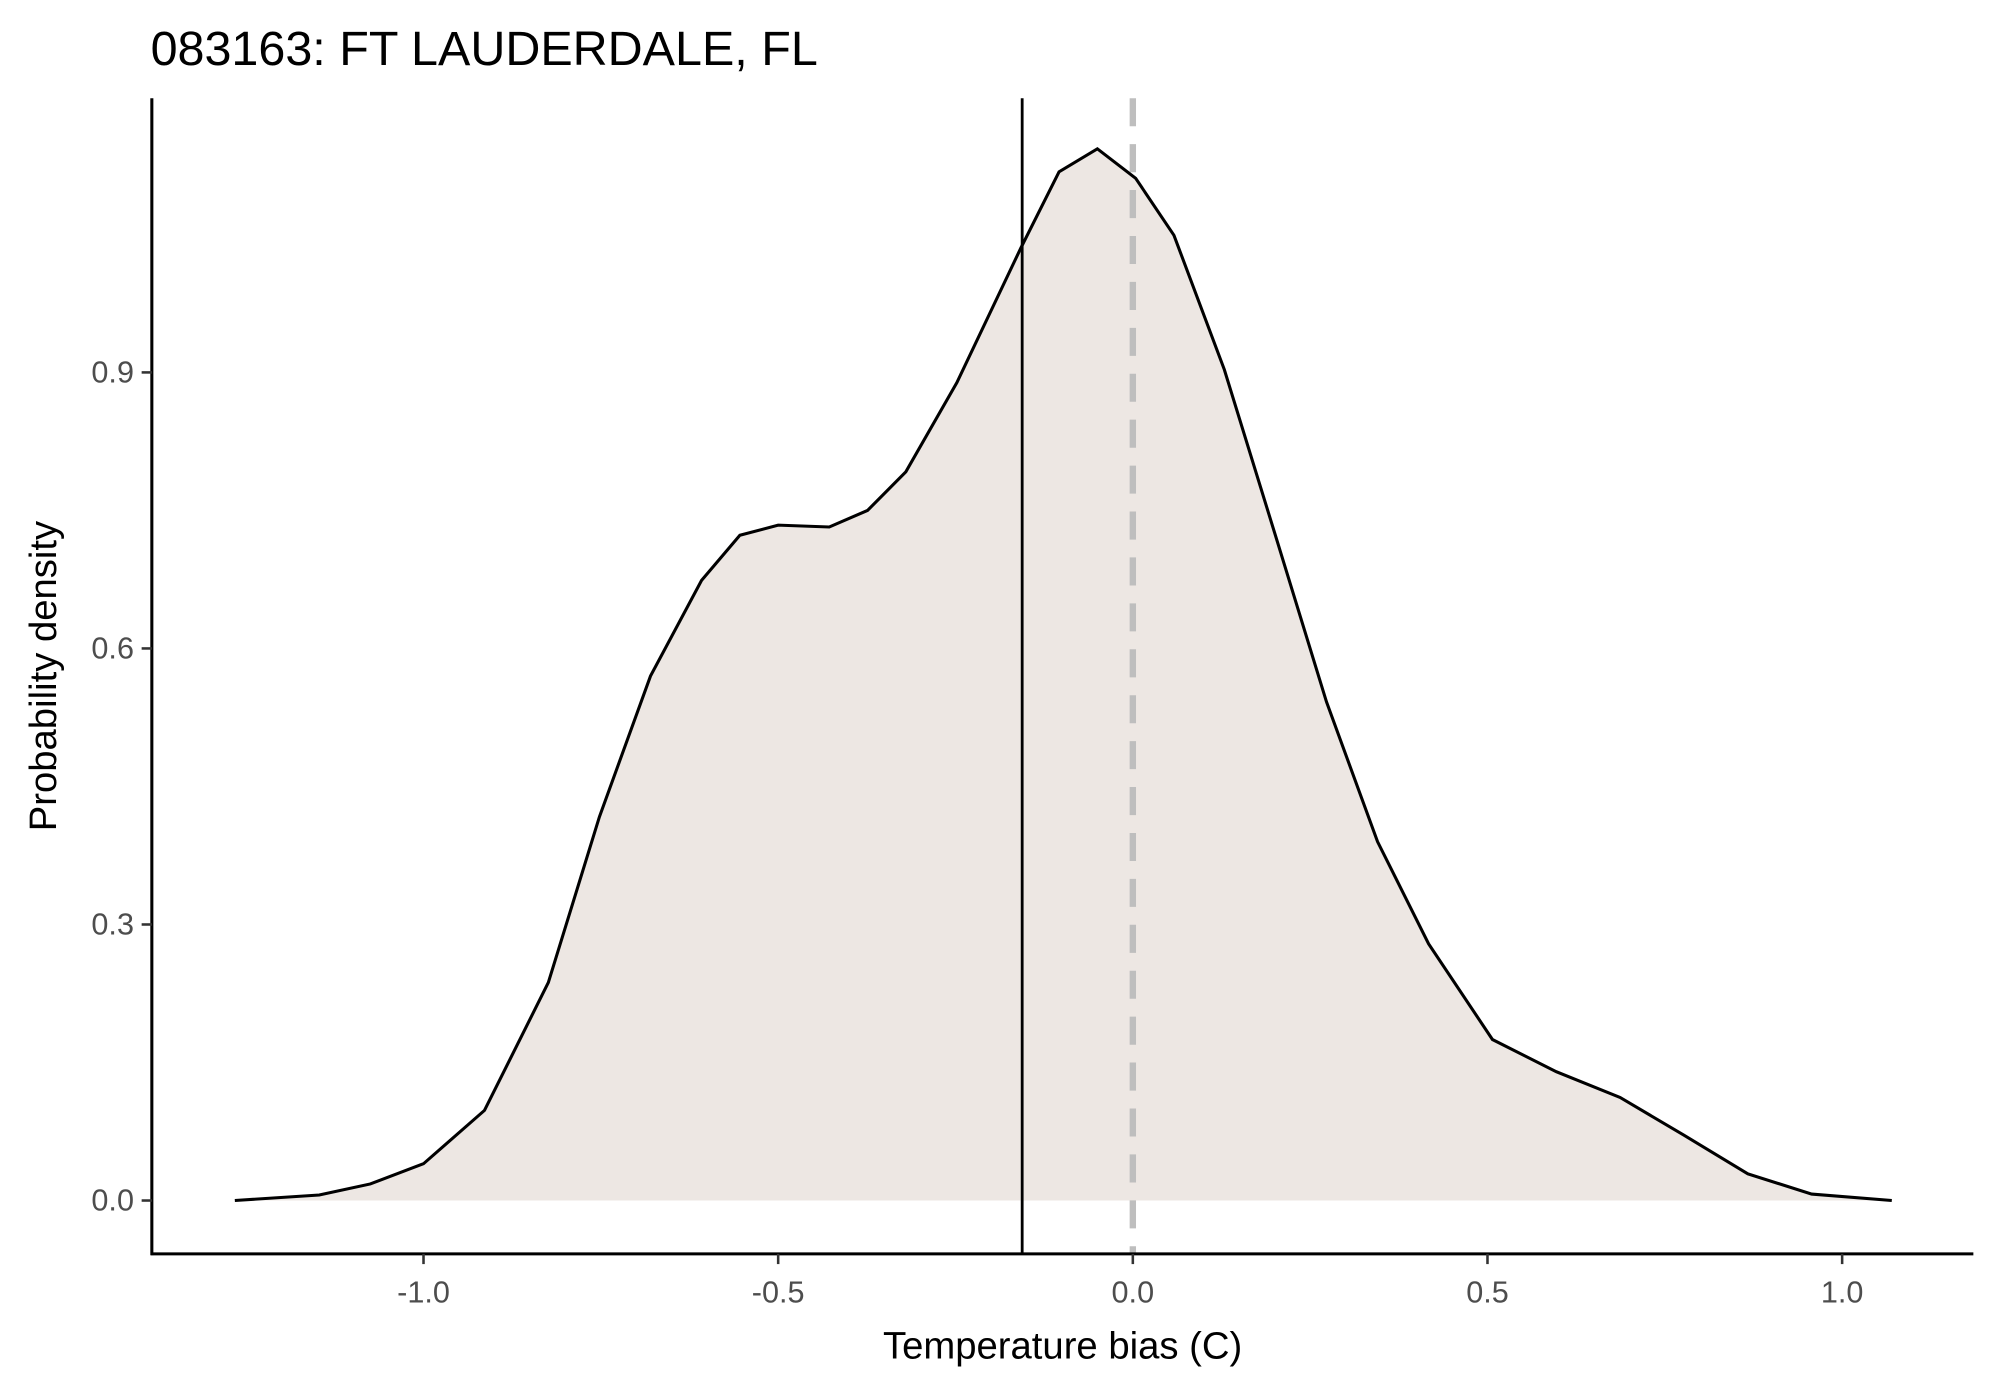 The height and width of the screenshot is (1384, 1990). What do you see at coordinates (778, 1292) in the screenshot?
I see `x-tick-label: -0.5` at bounding box center [778, 1292].